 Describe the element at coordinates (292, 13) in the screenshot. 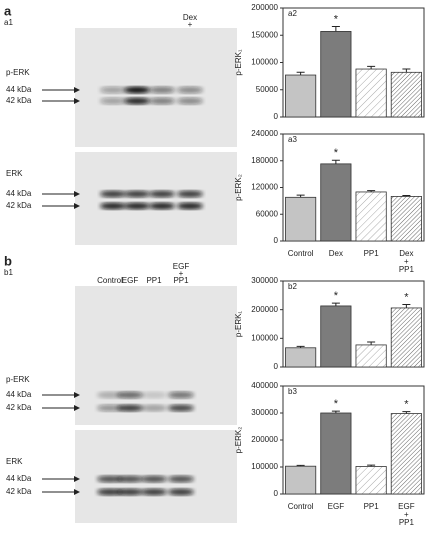

I see `panel-label: a2` at that location.